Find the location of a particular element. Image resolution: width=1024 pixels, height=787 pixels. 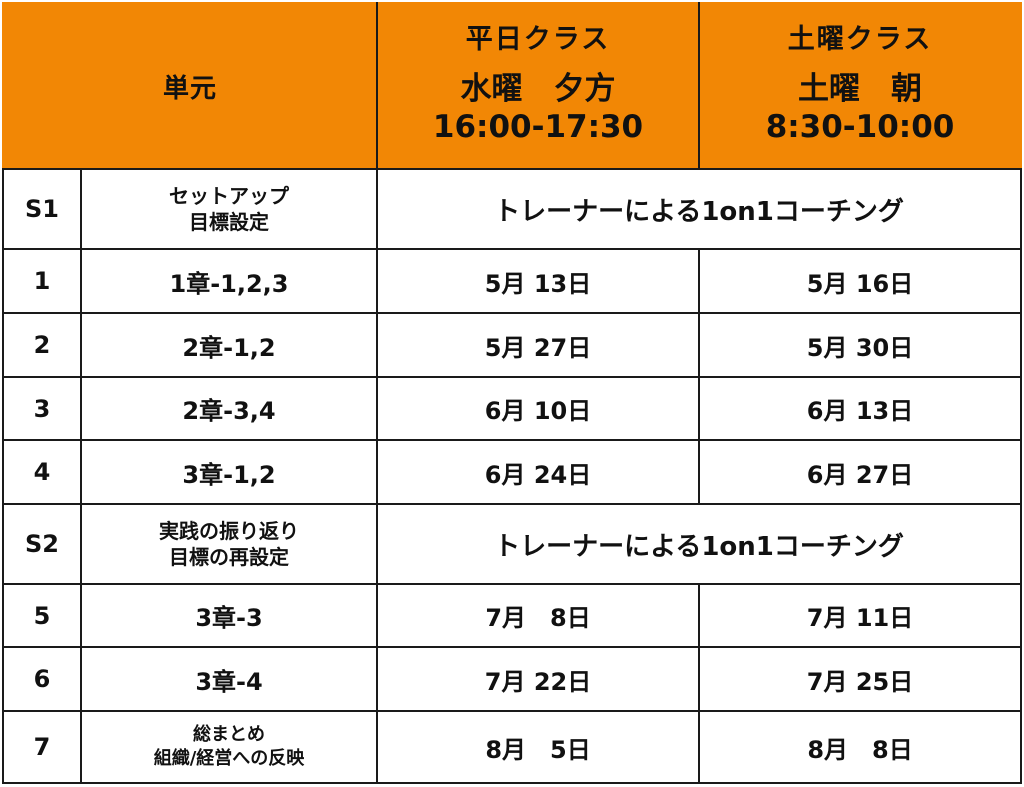

row-id: S1 is located at coordinates (42, 209).